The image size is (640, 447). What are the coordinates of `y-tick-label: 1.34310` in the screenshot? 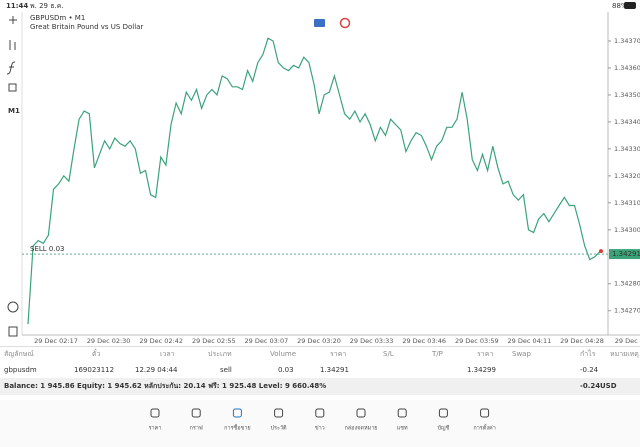 It's located at (627, 203).